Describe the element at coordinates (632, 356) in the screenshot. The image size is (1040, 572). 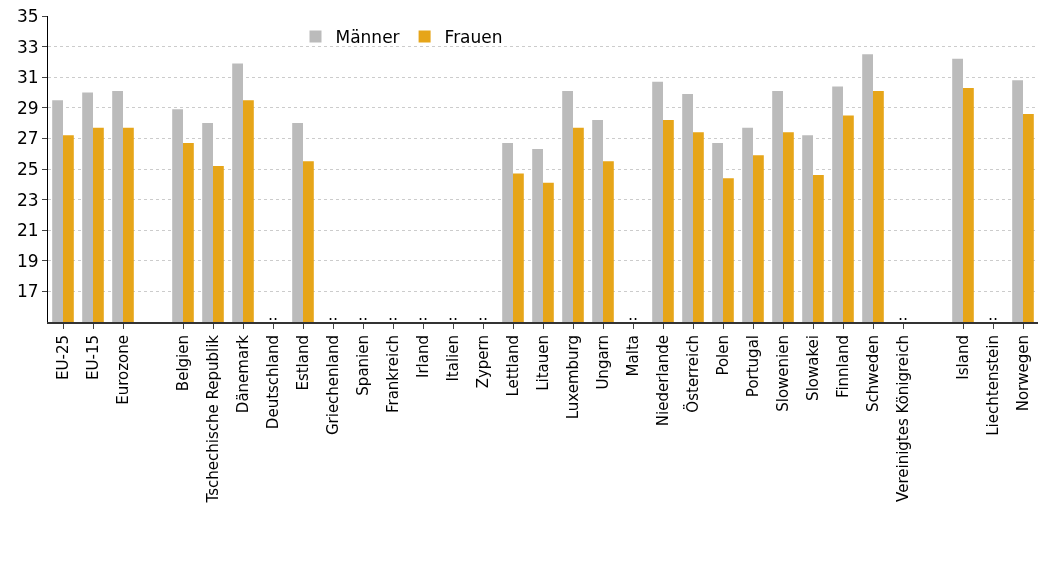
I see `x-tick-label: Malta` at that location.